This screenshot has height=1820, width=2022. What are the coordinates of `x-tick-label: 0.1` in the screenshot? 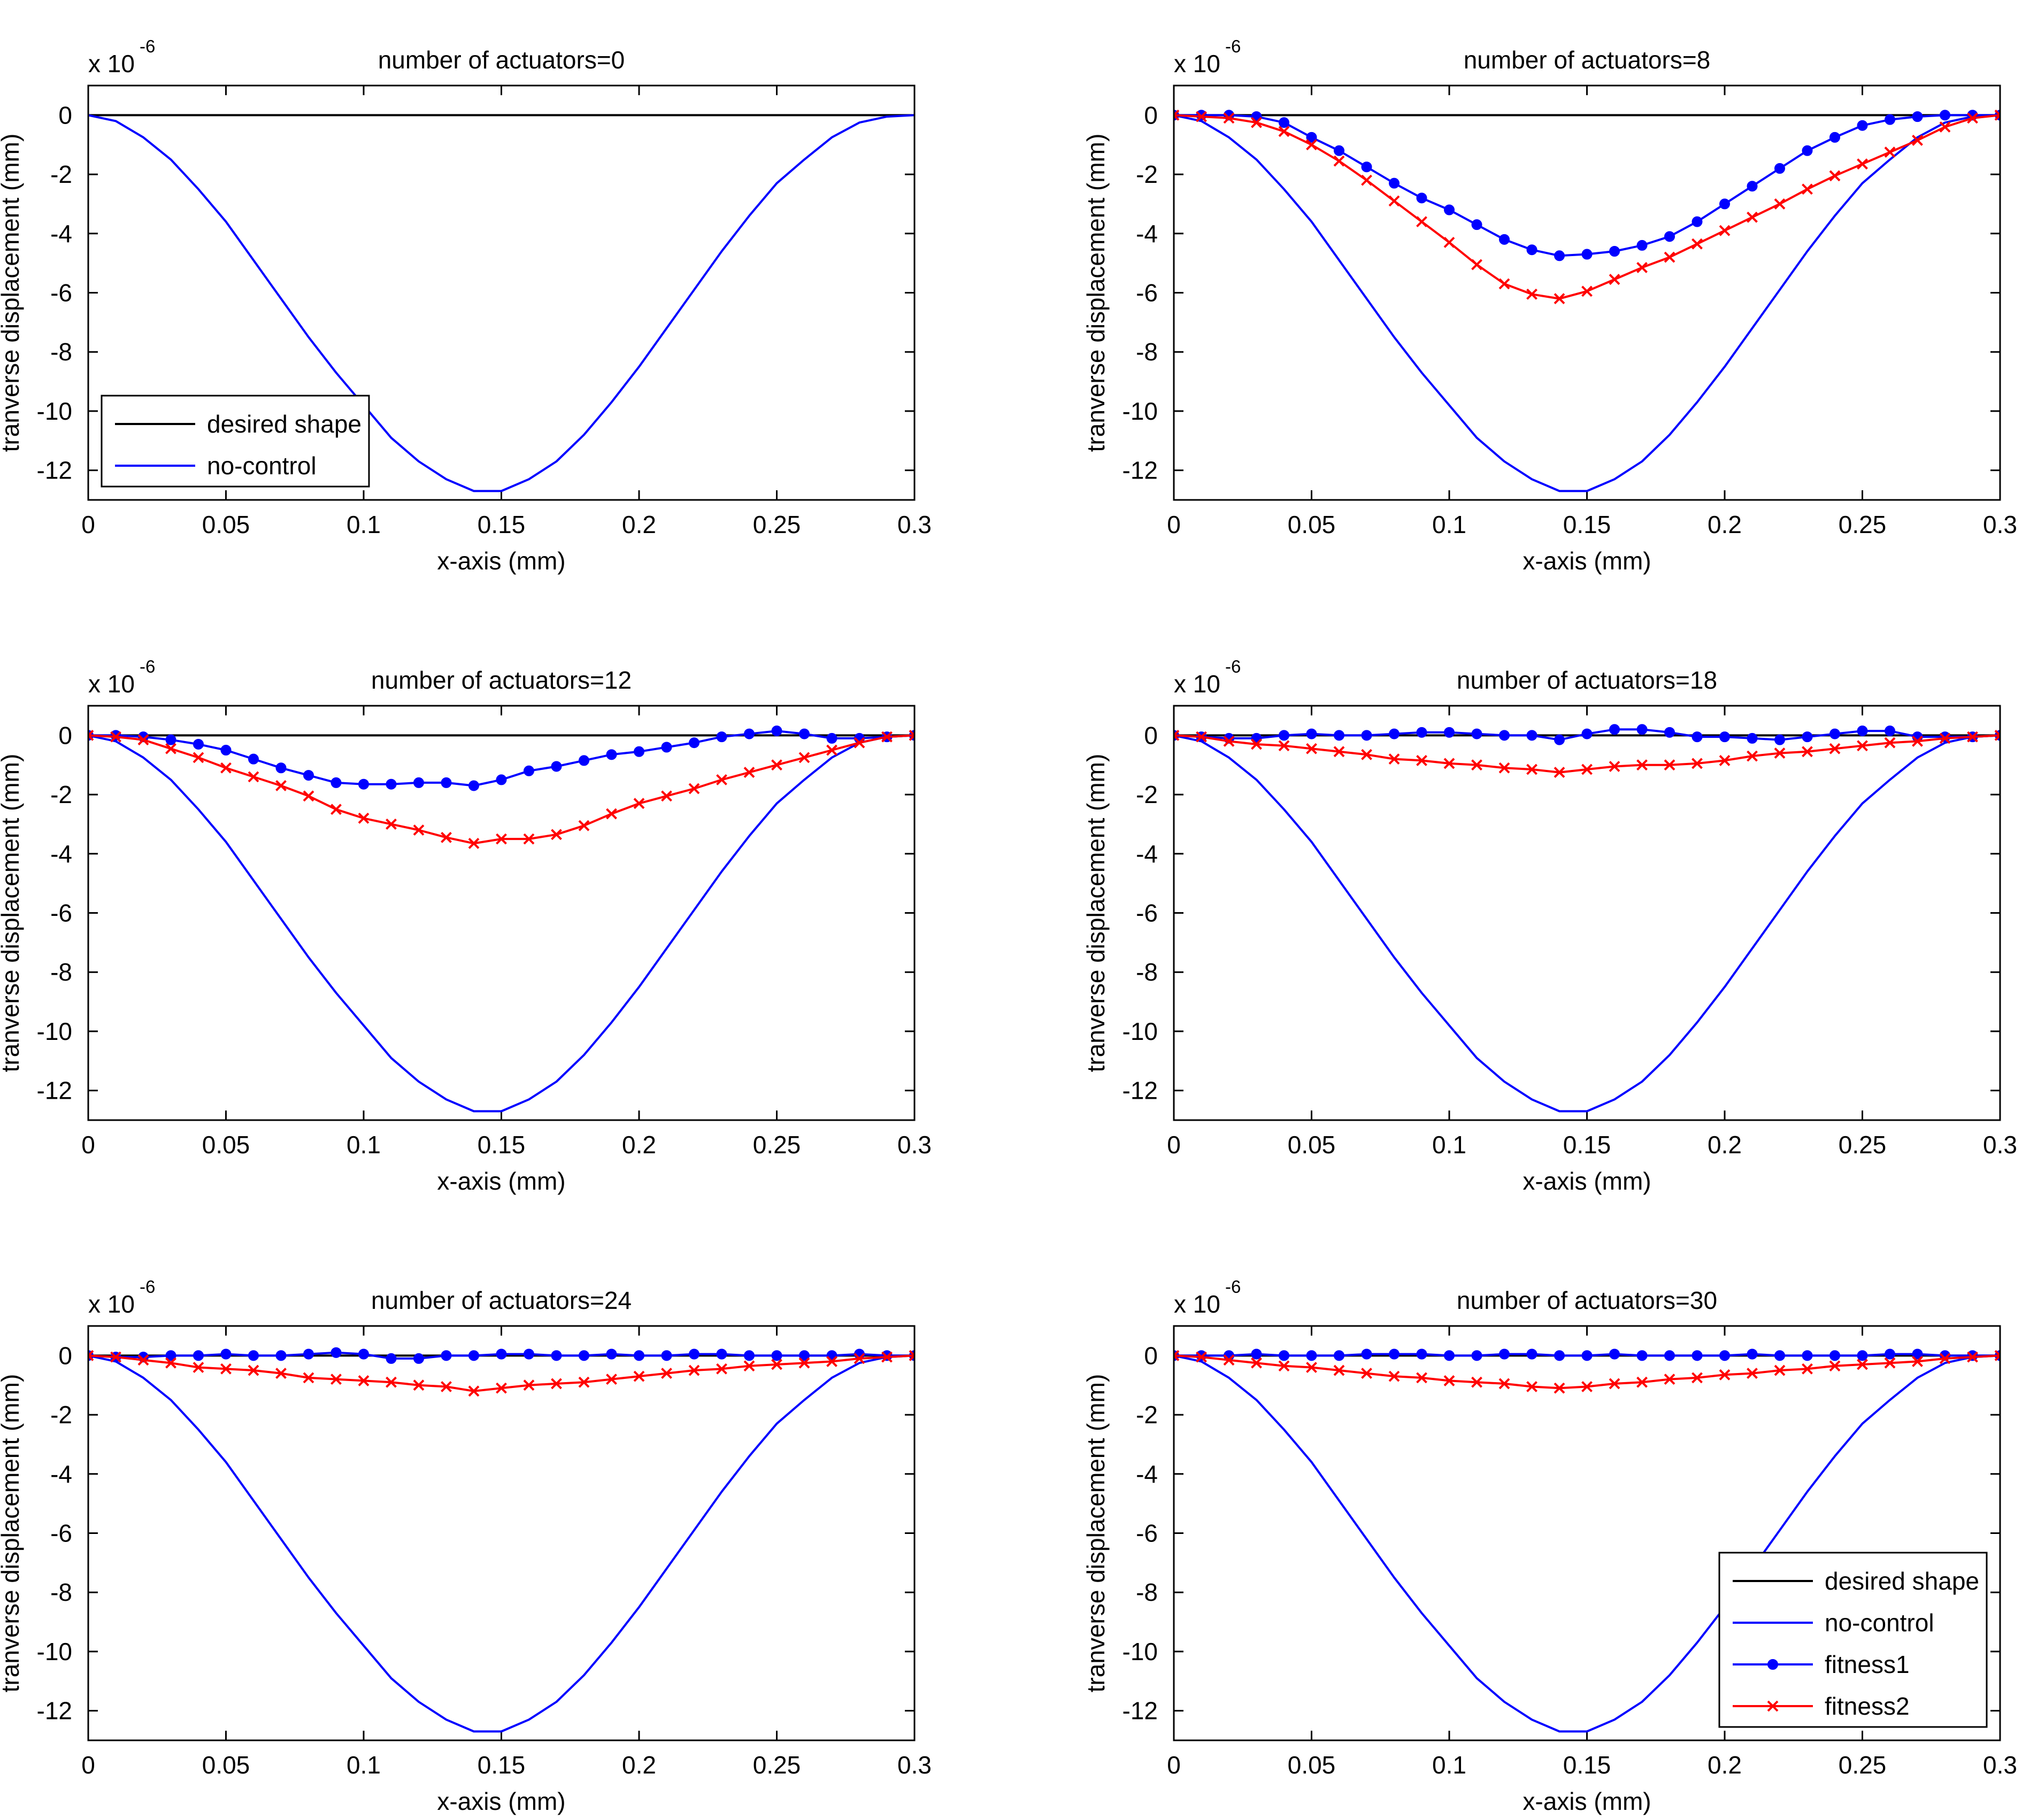 It's located at (364, 1145).